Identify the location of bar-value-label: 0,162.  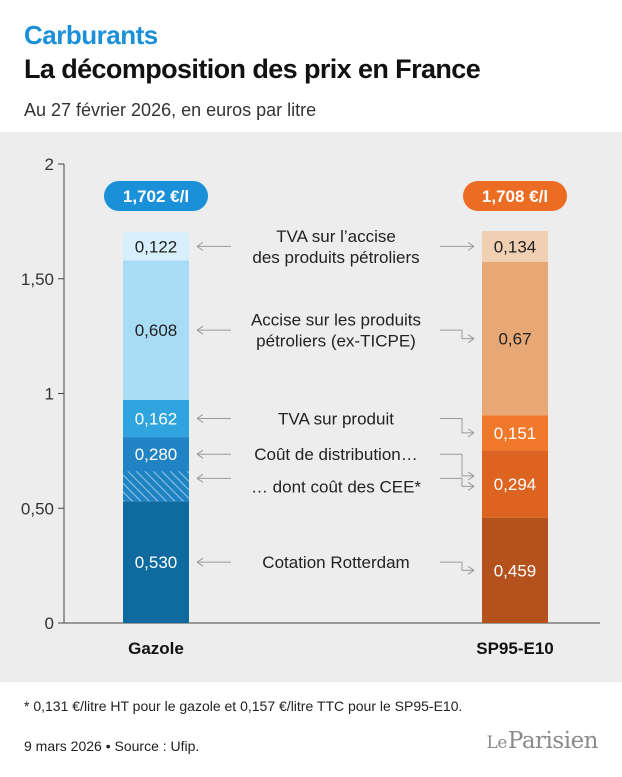
(156, 419).